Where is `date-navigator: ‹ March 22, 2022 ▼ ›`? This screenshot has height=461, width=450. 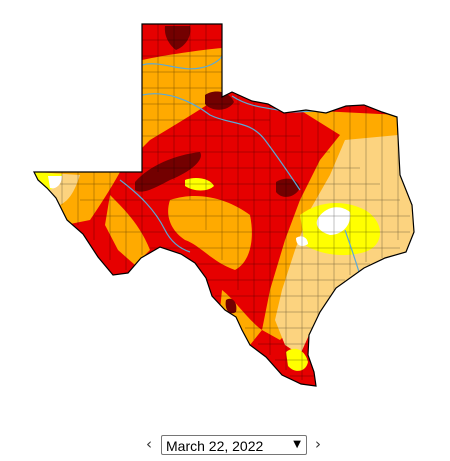 date-navigator: ‹ March 22, 2022 ▼ › is located at coordinates (225, 445).